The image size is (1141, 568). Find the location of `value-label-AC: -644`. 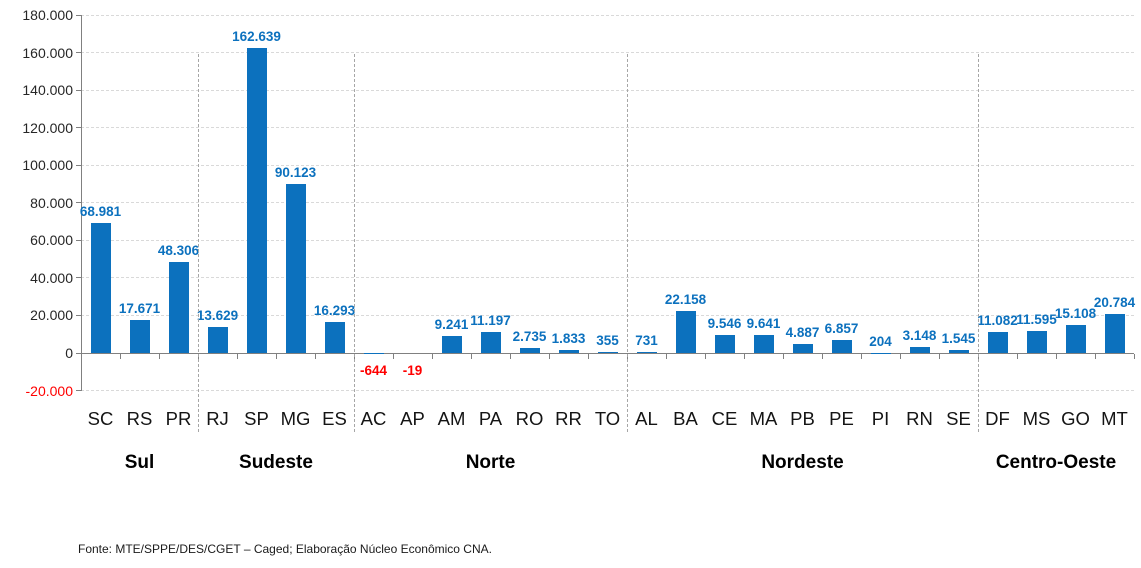

value-label-AC: -644 is located at coordinates (373, 370).